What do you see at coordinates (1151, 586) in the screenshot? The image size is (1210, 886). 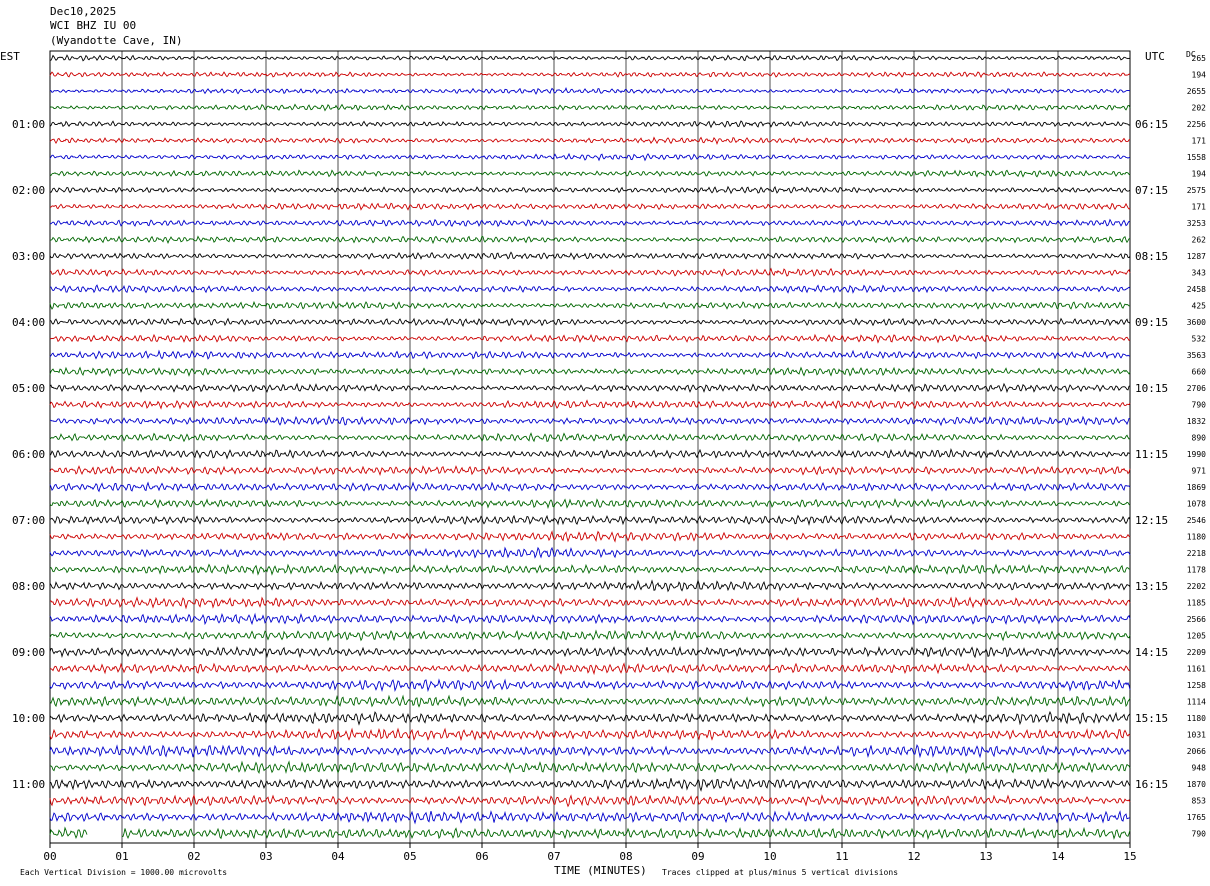 I see `right-hour-label: 13:15` at bounding box center [1151, 586].